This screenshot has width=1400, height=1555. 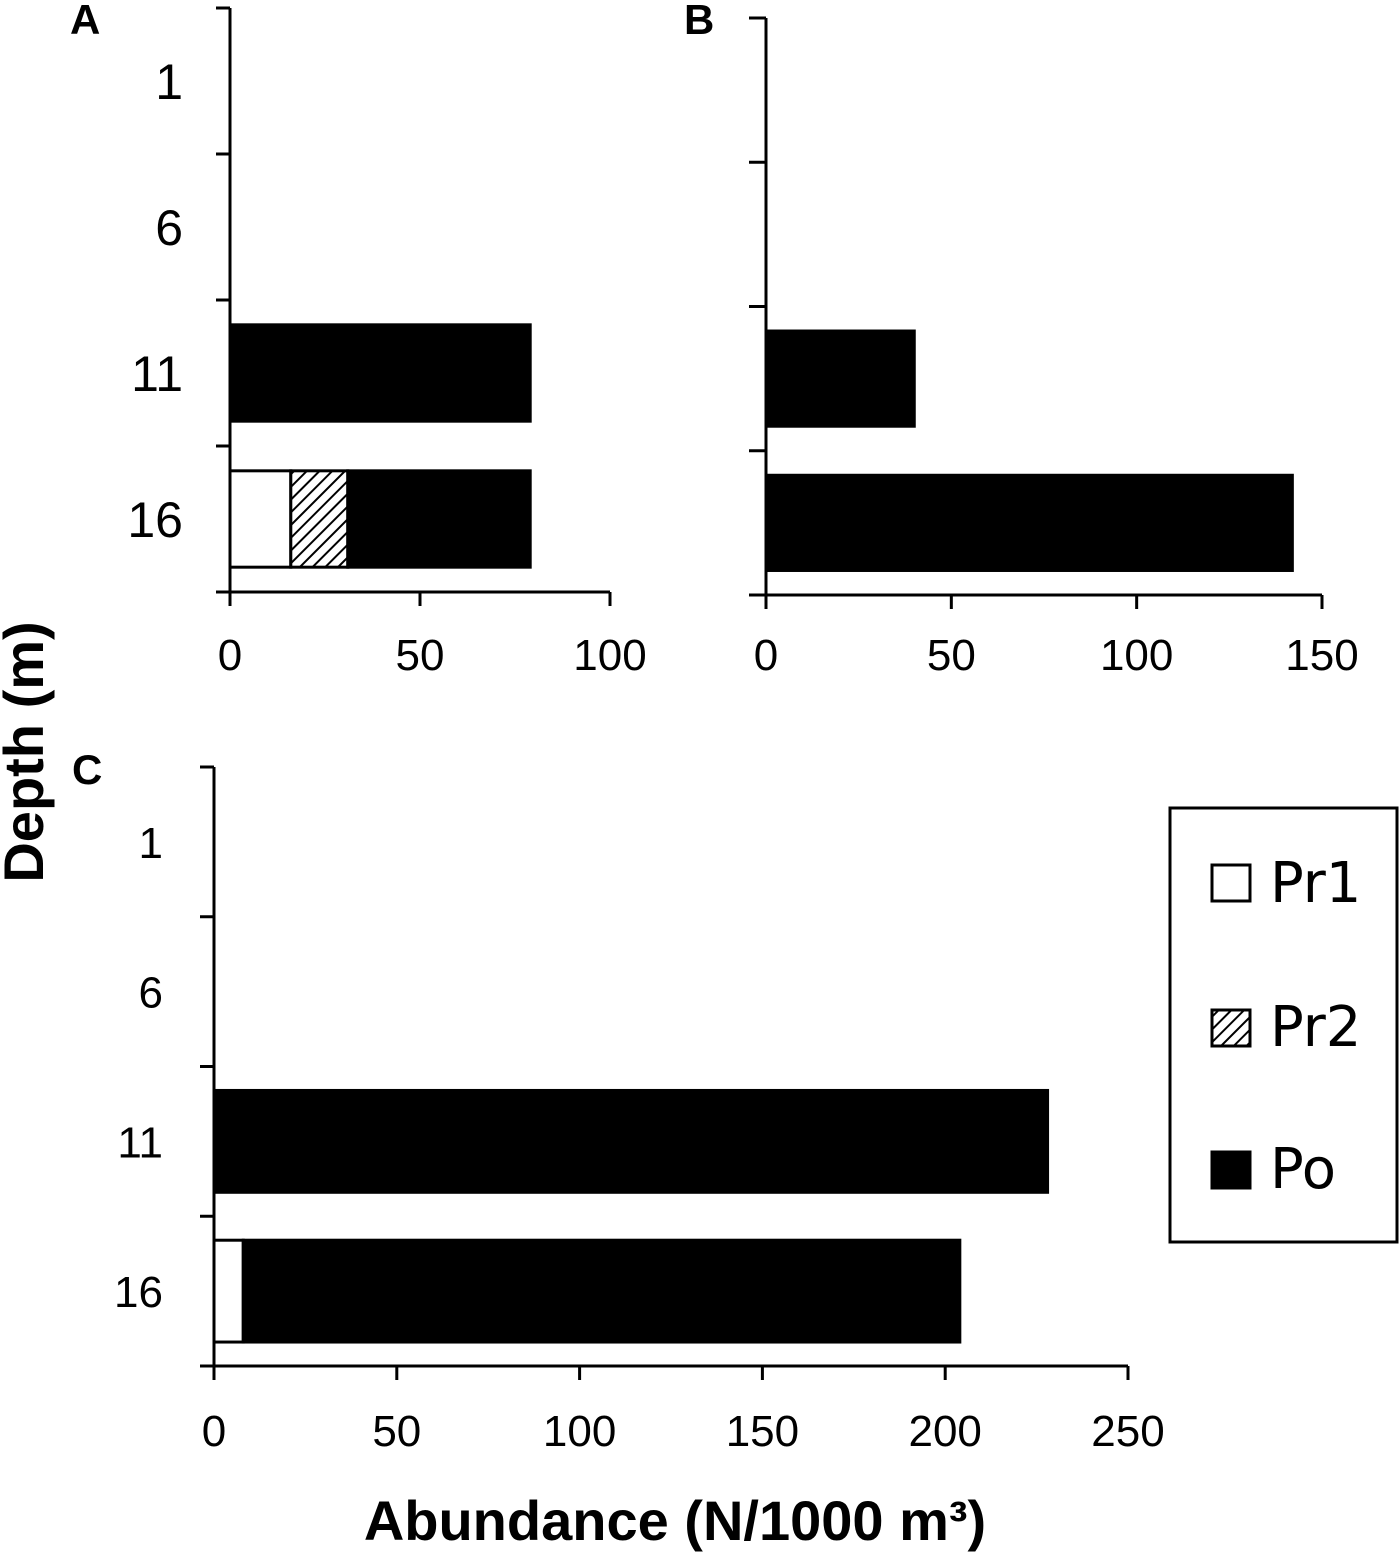 I want to click on panel-letter-a: A, so click(x=85, y=21).